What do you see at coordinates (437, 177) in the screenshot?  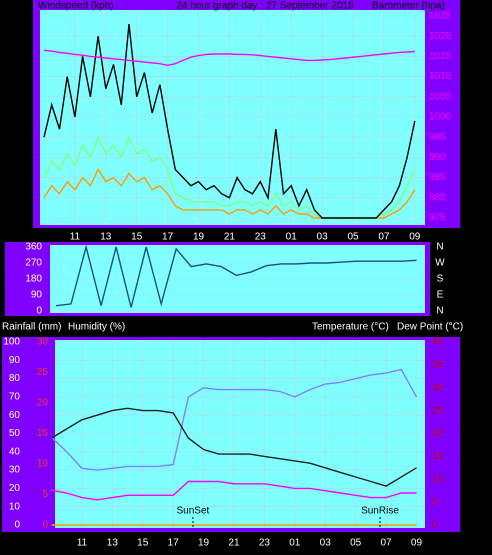 I see `y-tick-label: 985` at bounding box center [437, 177].